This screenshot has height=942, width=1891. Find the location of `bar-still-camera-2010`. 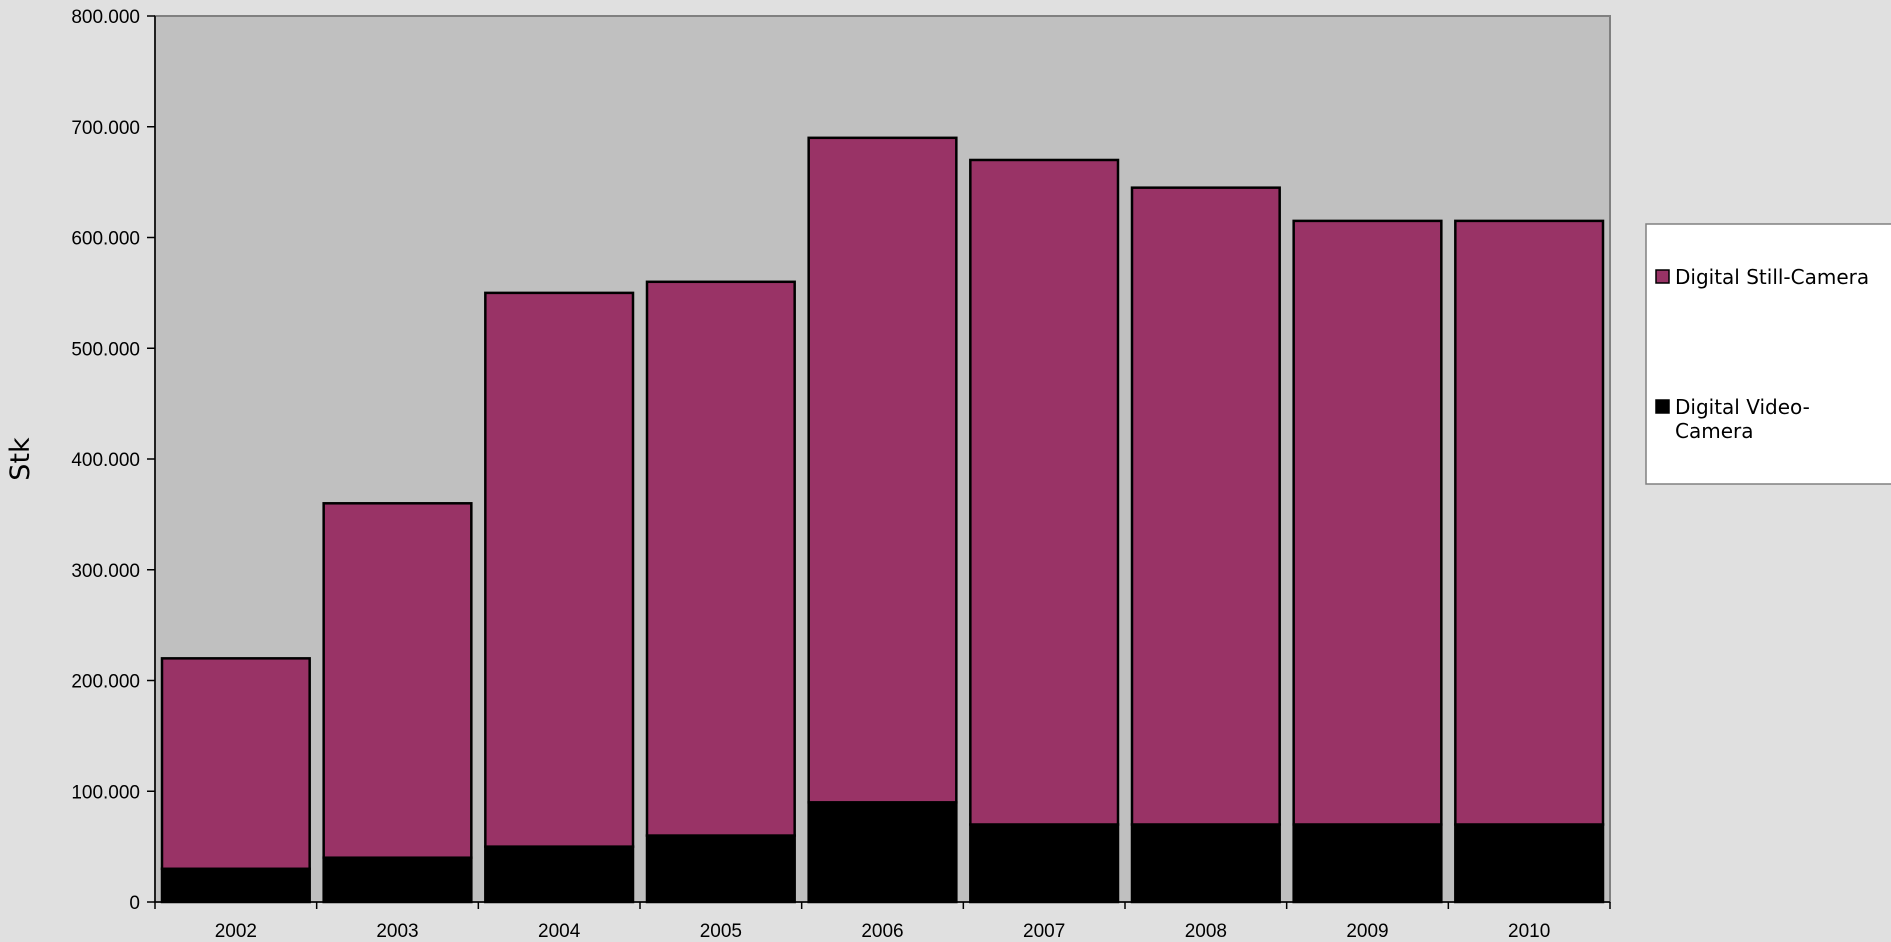

bar-still-camera-2010 is located at coordinates (1529, 522).